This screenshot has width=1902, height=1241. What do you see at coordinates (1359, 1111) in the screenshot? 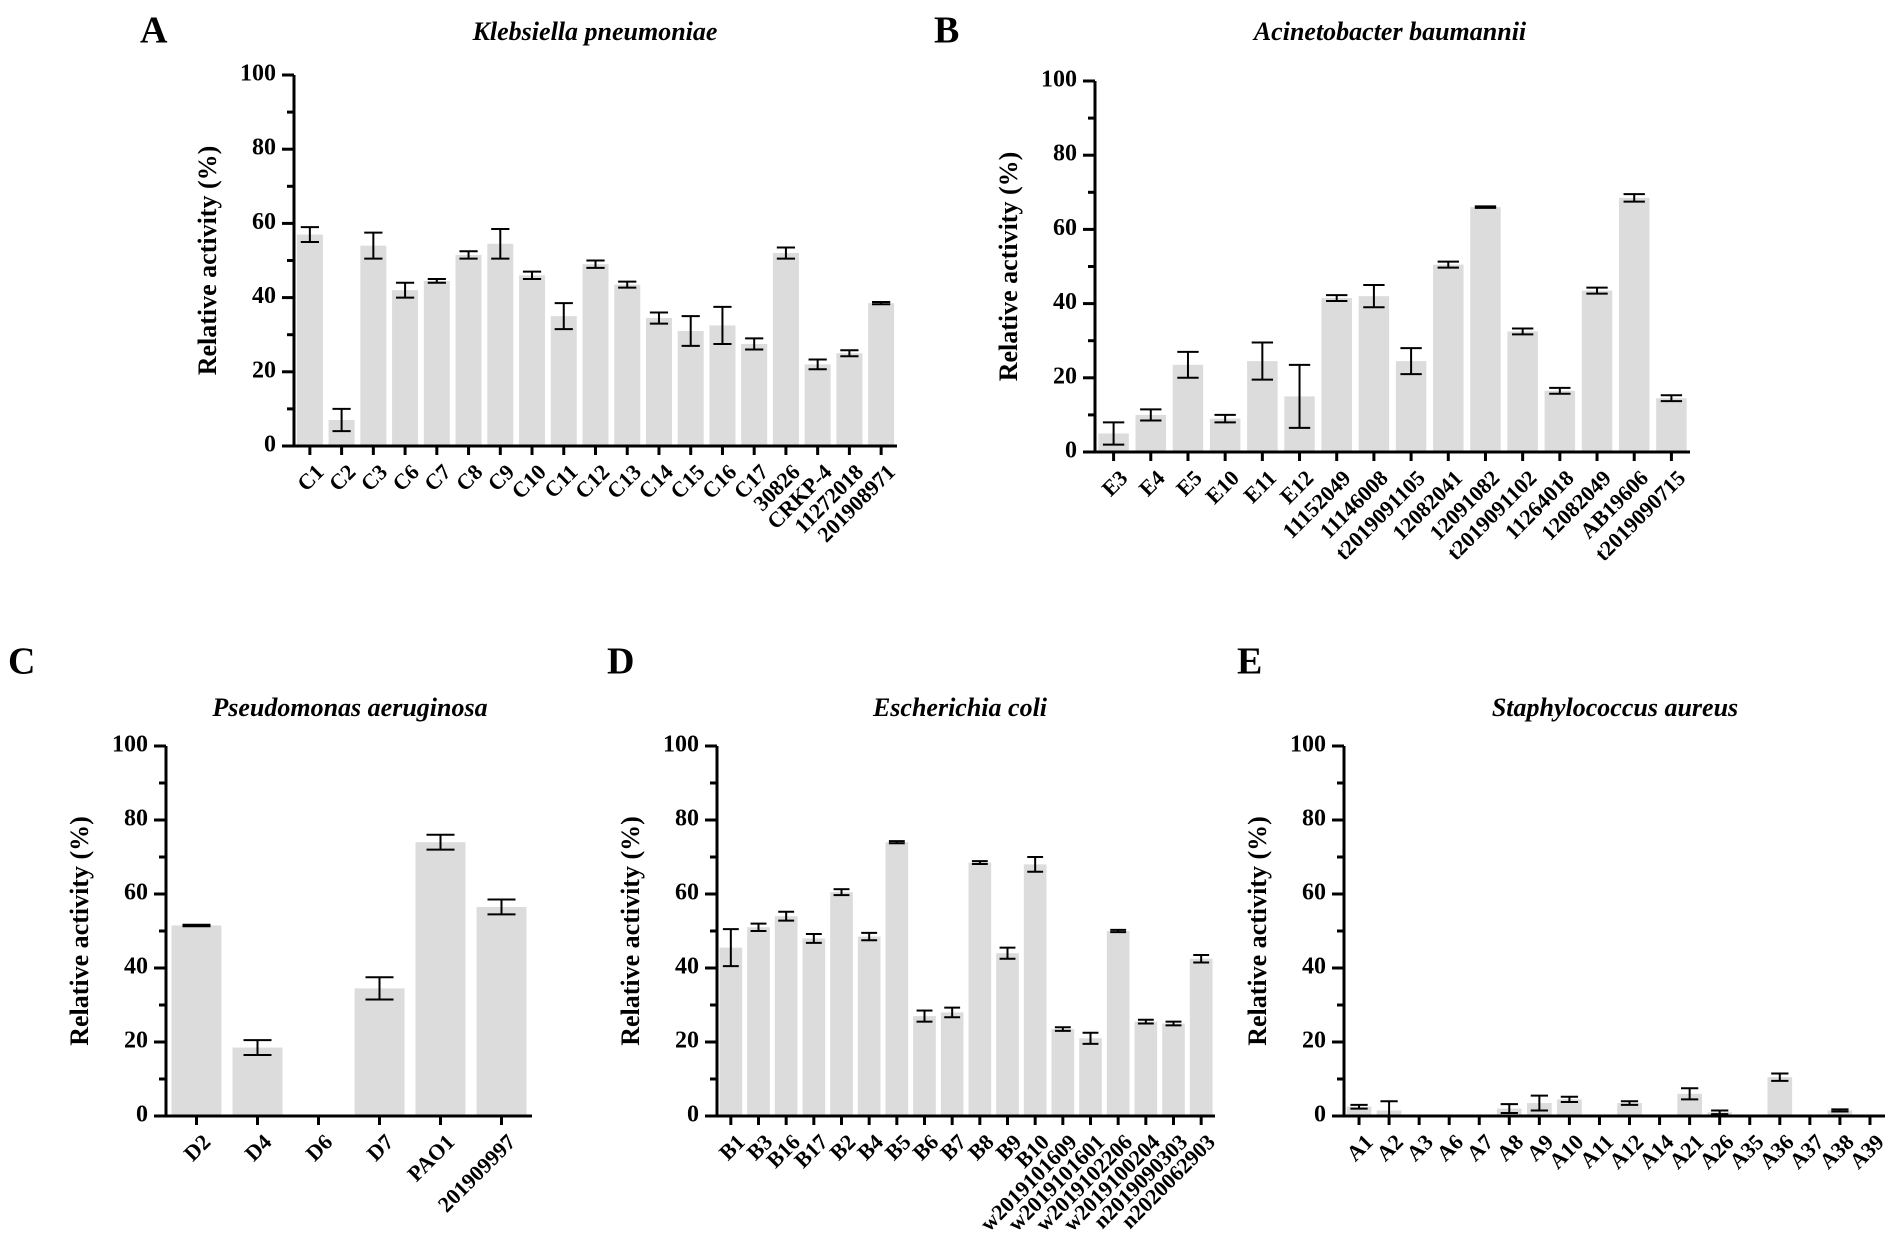
I see `bar-A1` at bounding box center [1359, 1111].